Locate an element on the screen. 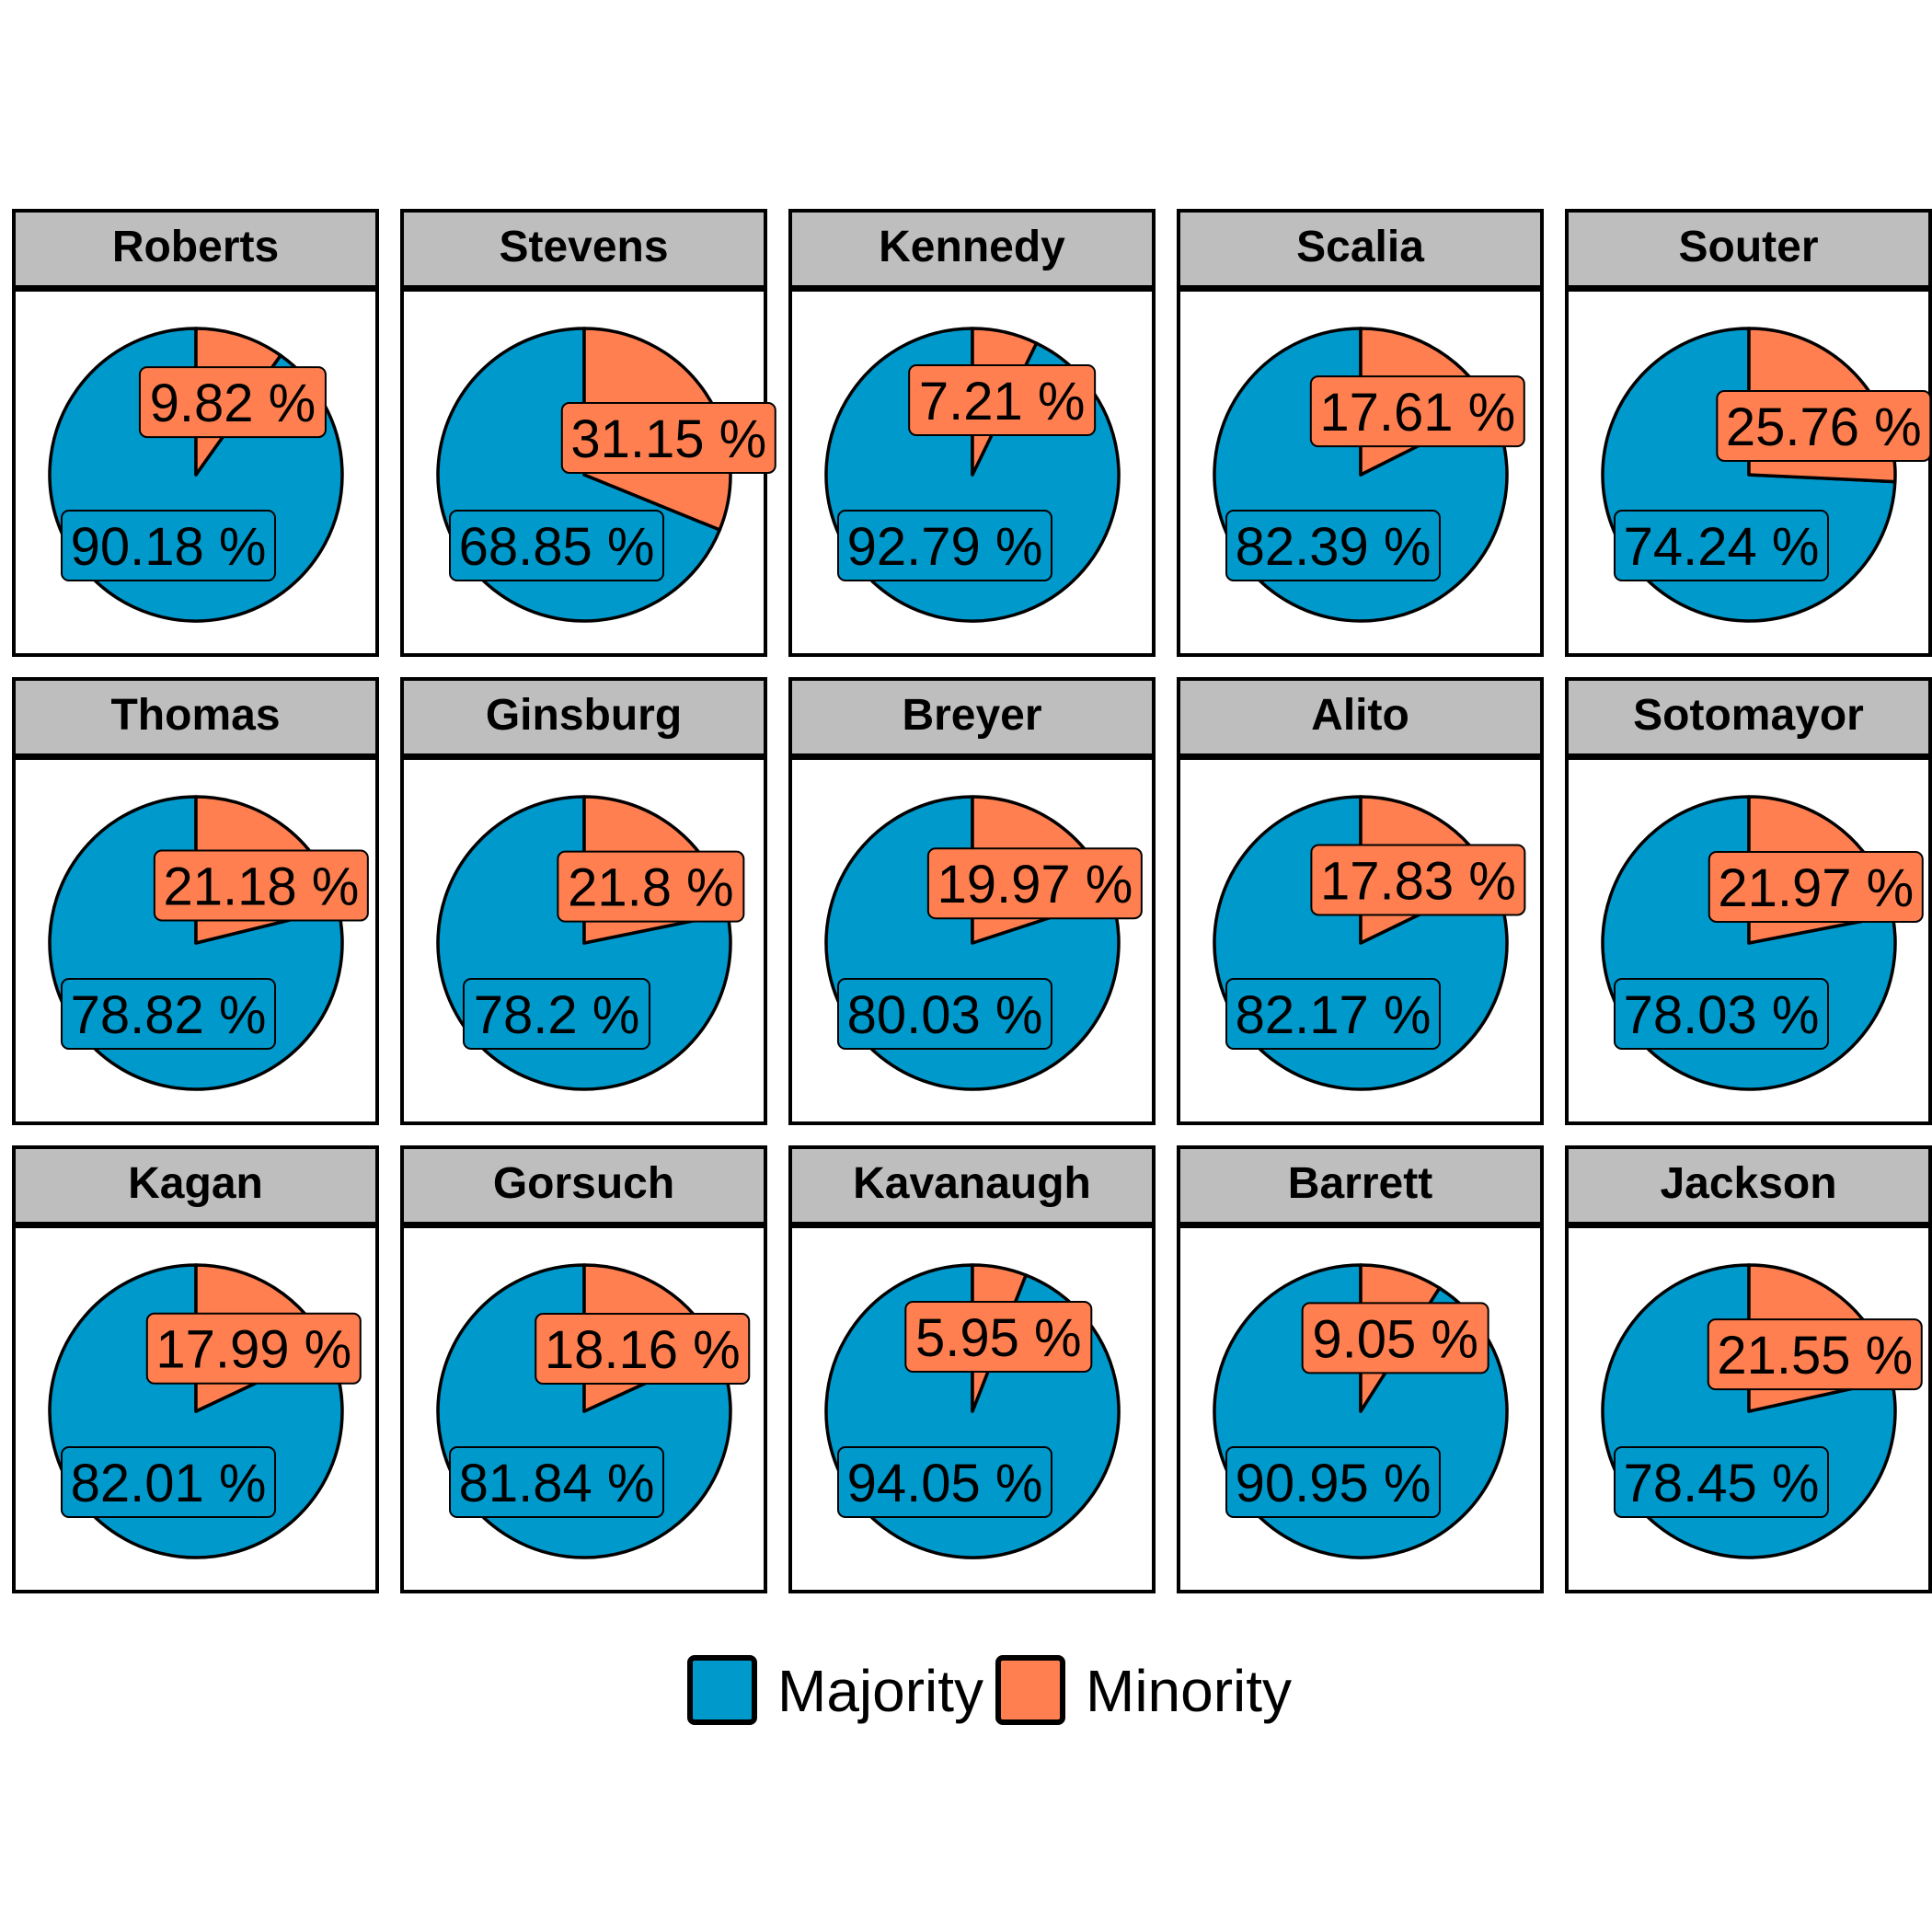  facet-title: Alito is located at coordinates (1360, 715).